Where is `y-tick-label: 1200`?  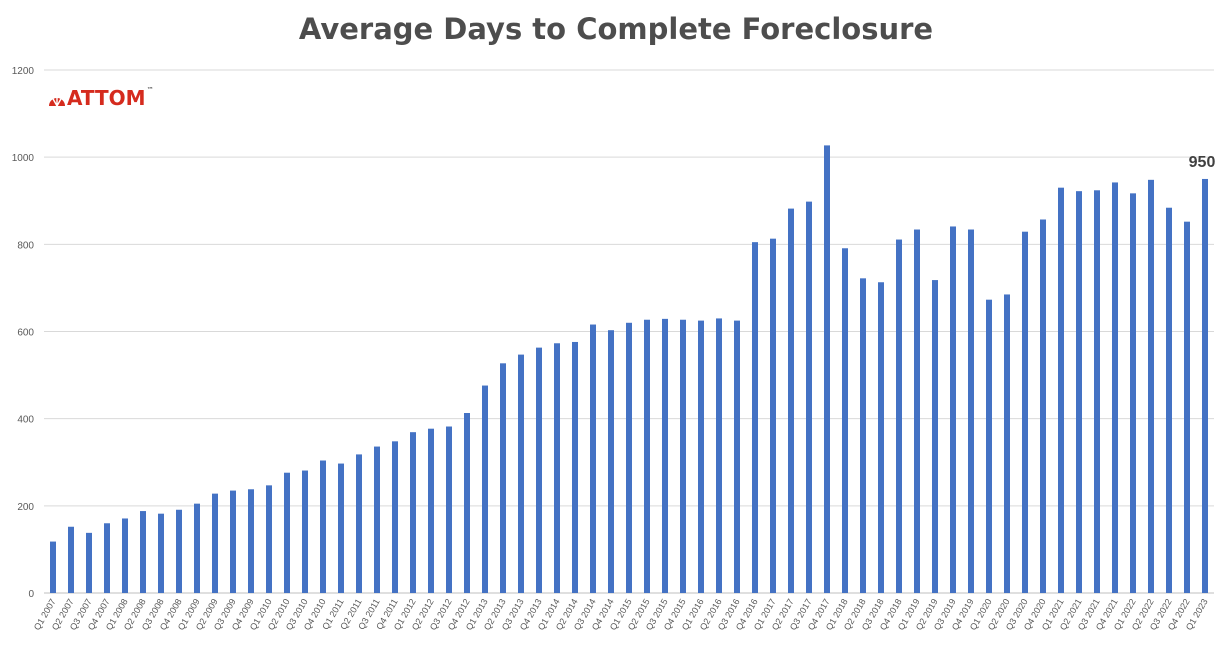
y-tick-label: 1200 is located at coordinates (23, 71).